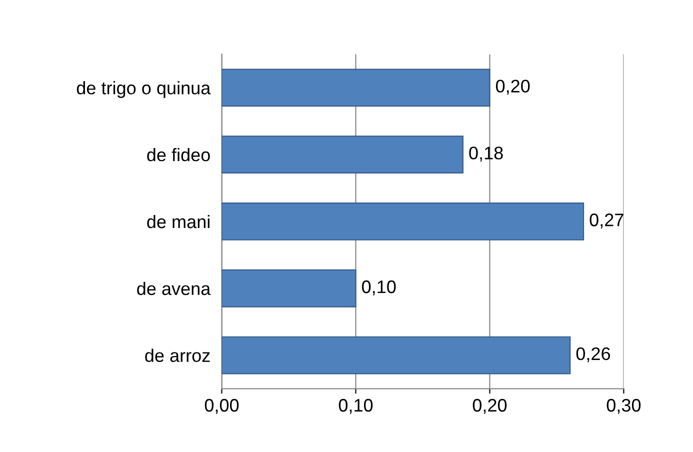  What do you see at coordinates (593, 354) in the screenshot?
I see `data-label: 0,26` at bounding box center [593, 354].